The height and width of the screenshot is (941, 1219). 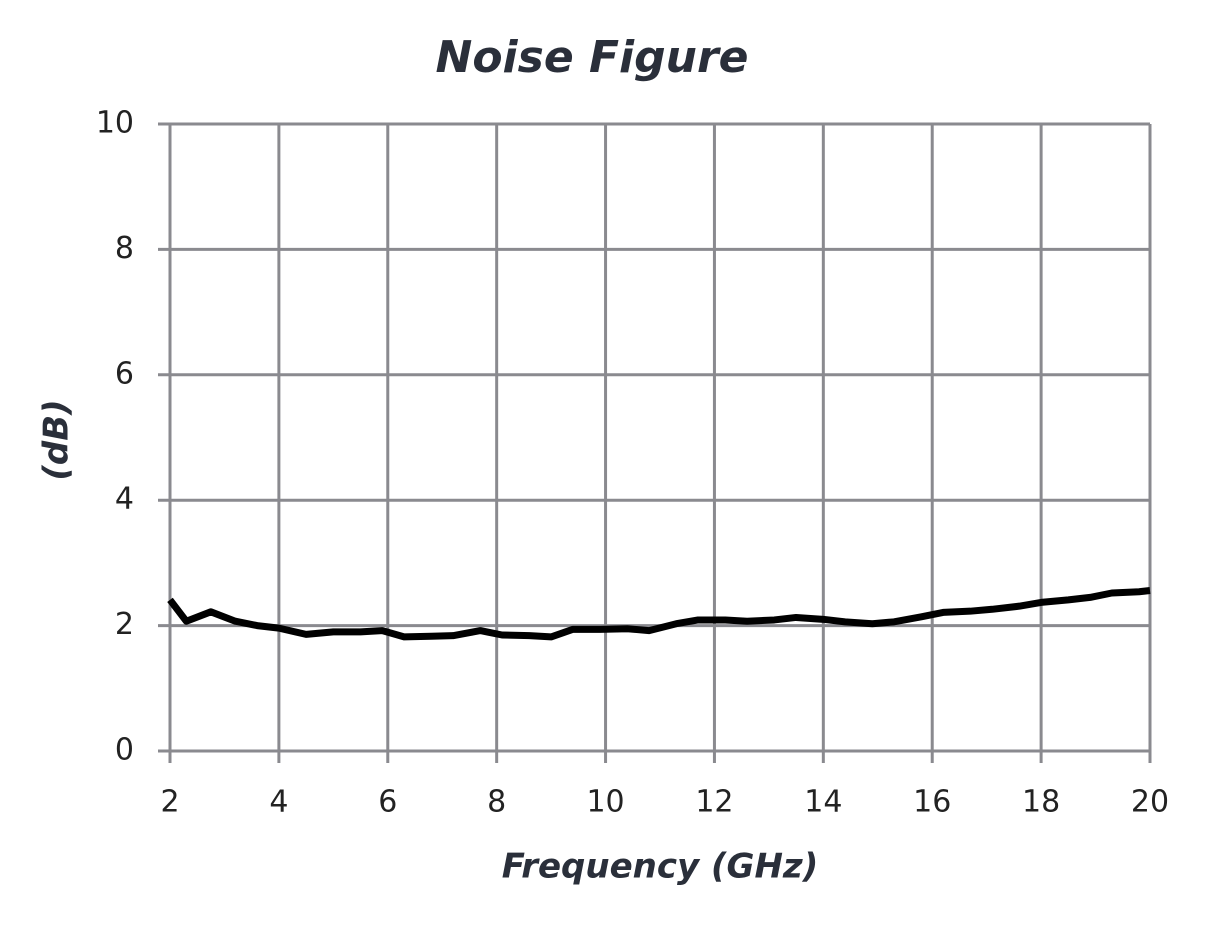 What do you see at coordinates (169, 802) in the screenshot?
I see `x-tick-label: 2` at bounding box center [169, 802].